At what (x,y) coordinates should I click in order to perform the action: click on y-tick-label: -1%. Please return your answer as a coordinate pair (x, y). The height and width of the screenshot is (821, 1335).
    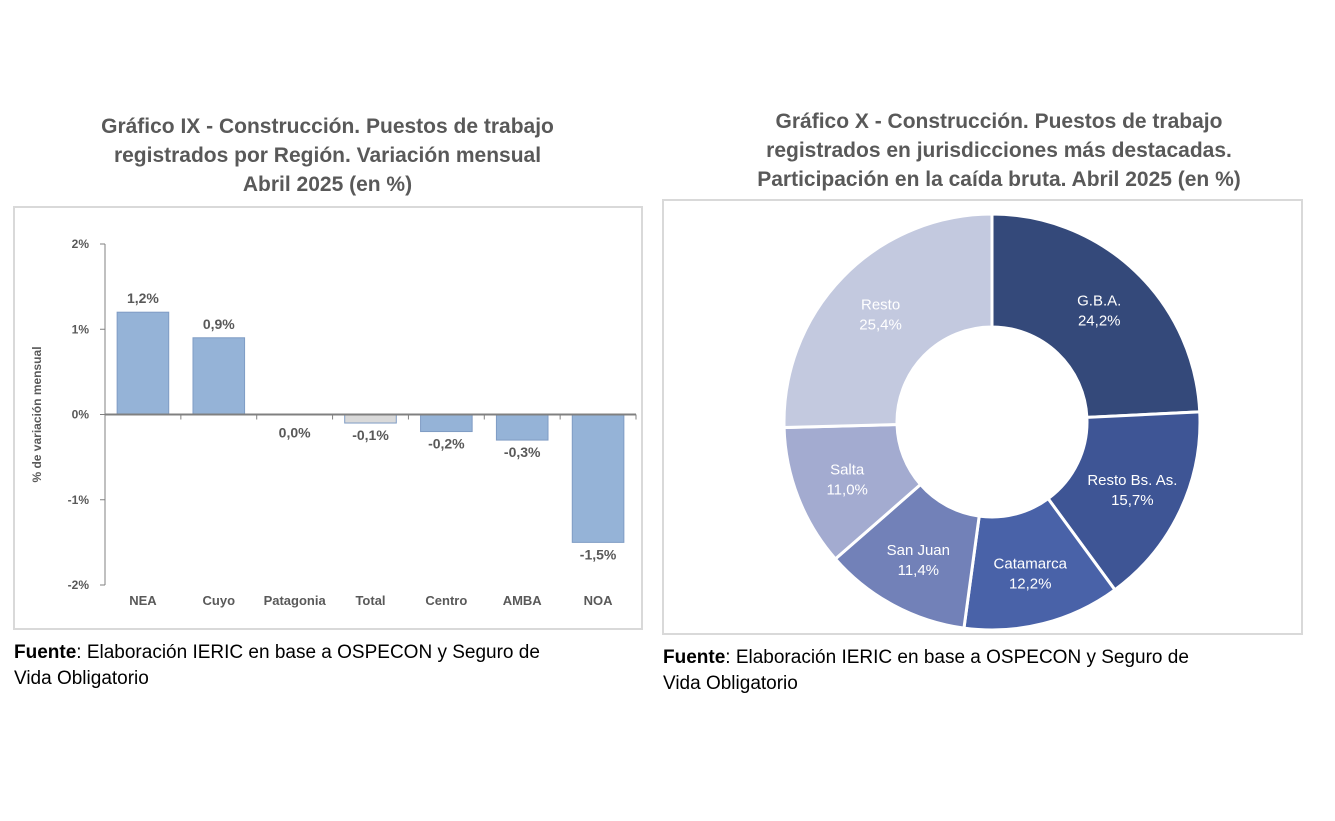
    Looking at the image, I should click on (79, 500).